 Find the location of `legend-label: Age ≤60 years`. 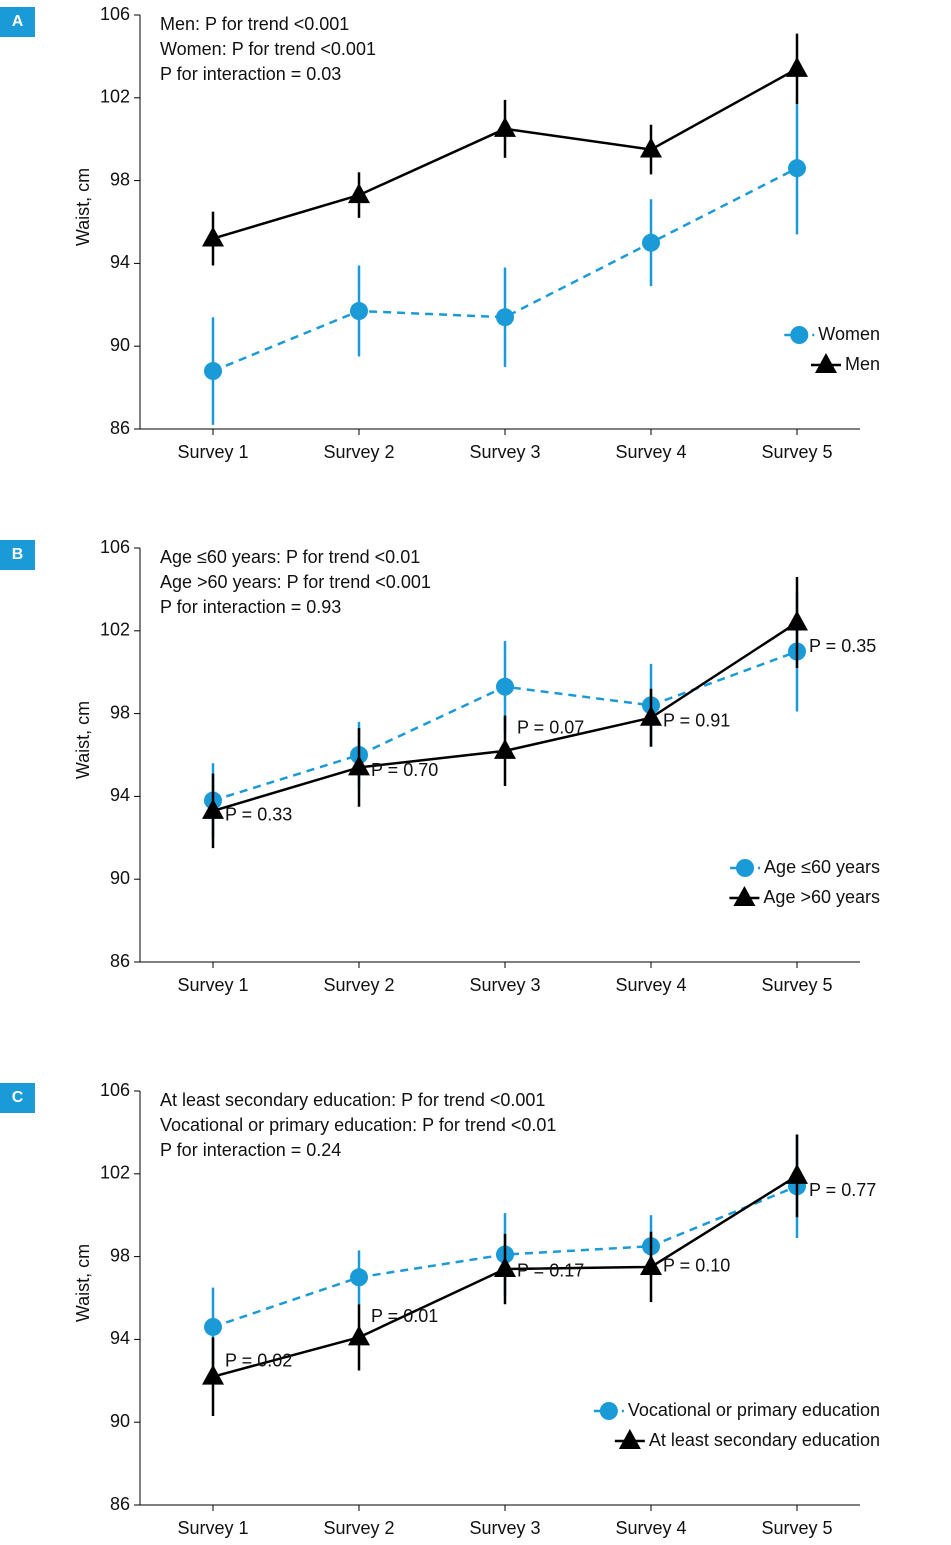

legend-label: Age ≤60 years is located at coordinates (822, 867).